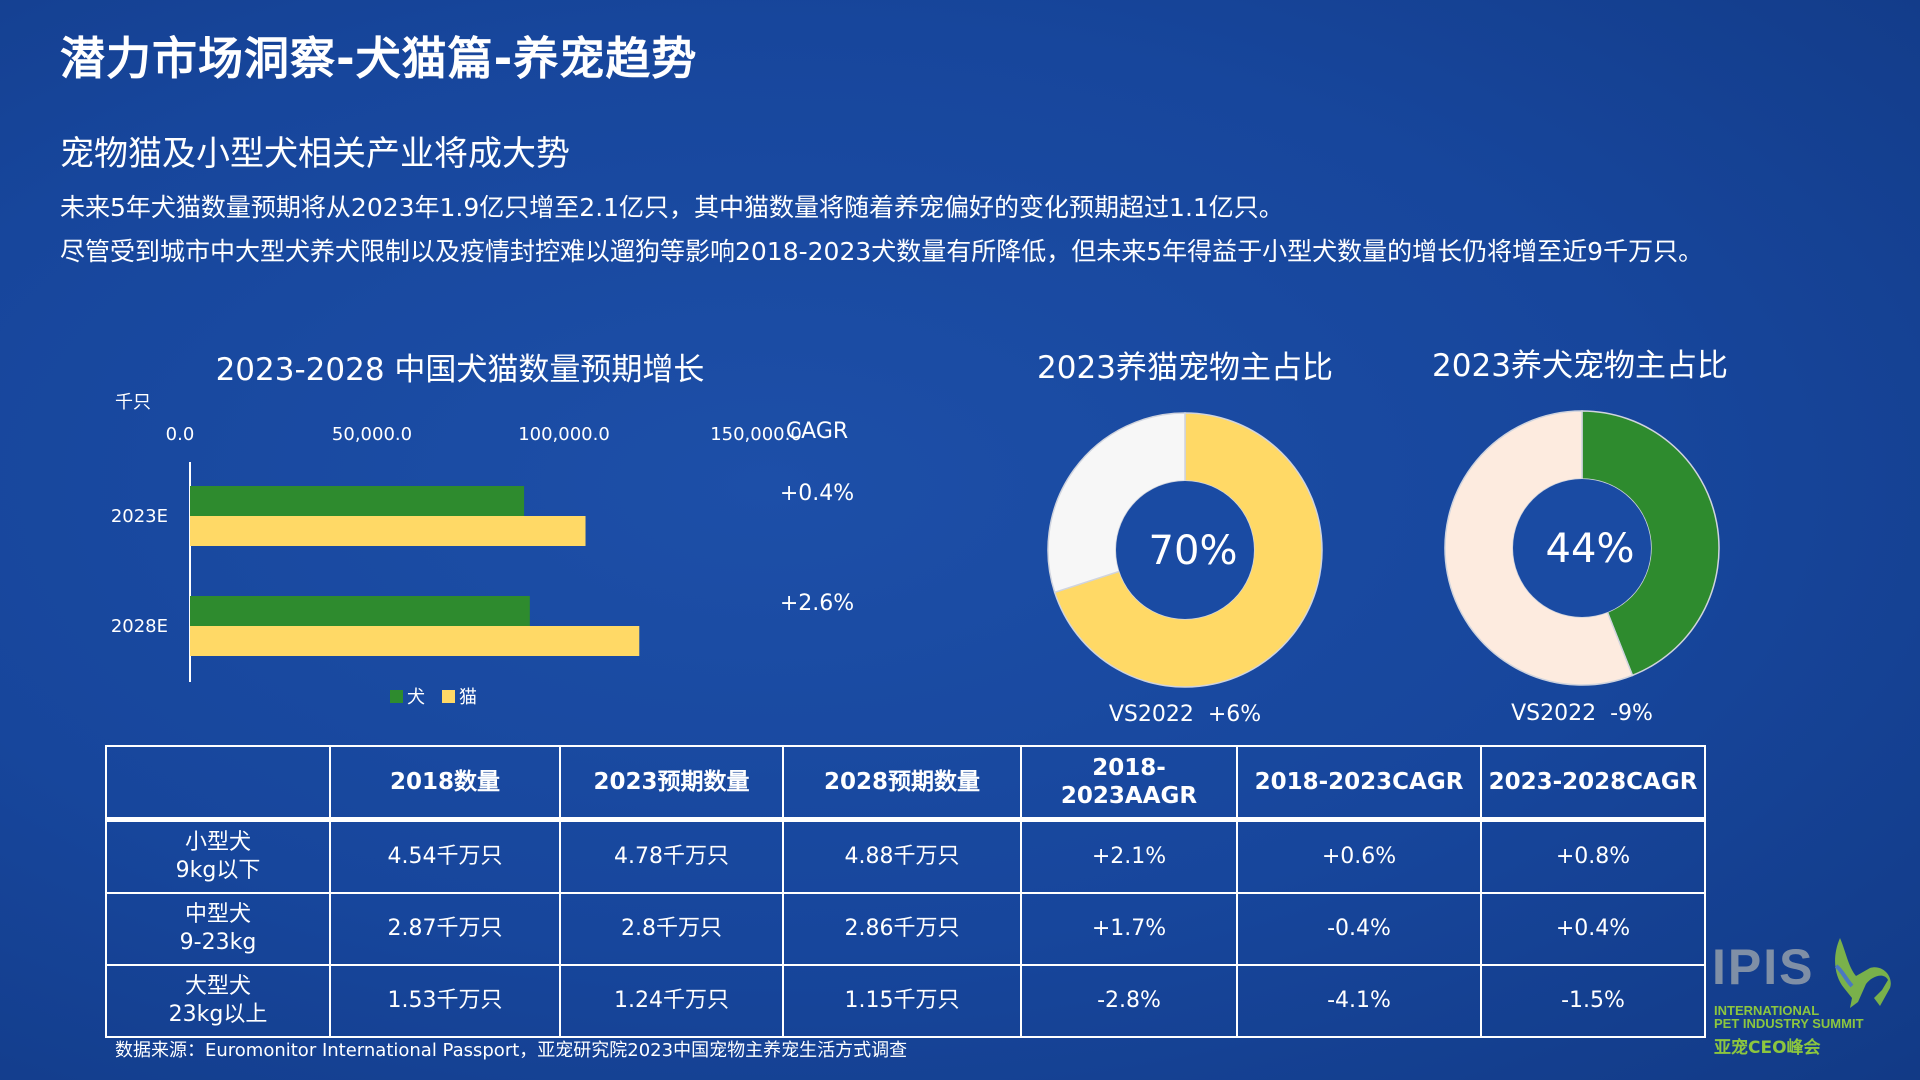 This screenshot has width=1920, height=1080. What do you see at coordinates (671, 783) in the screenshot?
I see `table-header-cell: 2023预期数量` at bounding box center [671, 783].